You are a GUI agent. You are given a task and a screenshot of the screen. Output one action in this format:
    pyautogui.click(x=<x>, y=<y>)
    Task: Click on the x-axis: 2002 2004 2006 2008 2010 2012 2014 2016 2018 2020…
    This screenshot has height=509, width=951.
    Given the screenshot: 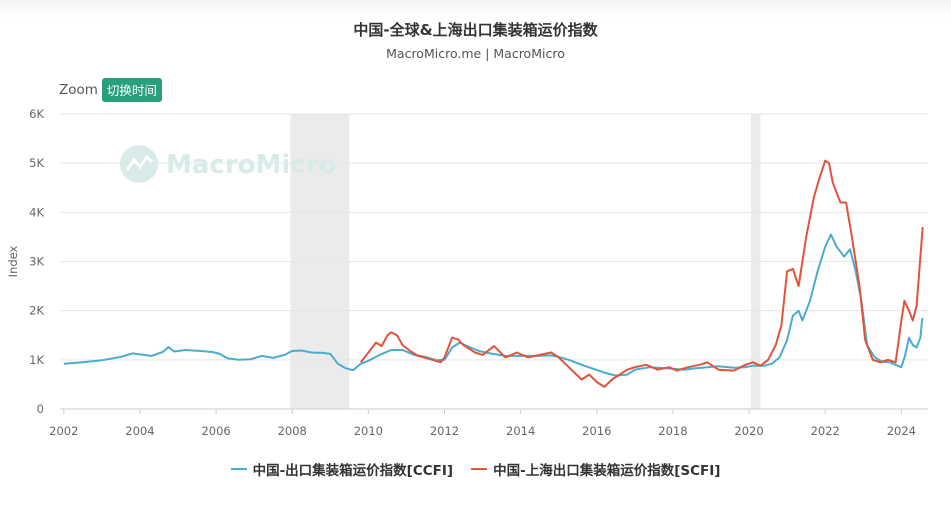 What is the action you would take?
    pyautogui.click(x=482, y=423)
    